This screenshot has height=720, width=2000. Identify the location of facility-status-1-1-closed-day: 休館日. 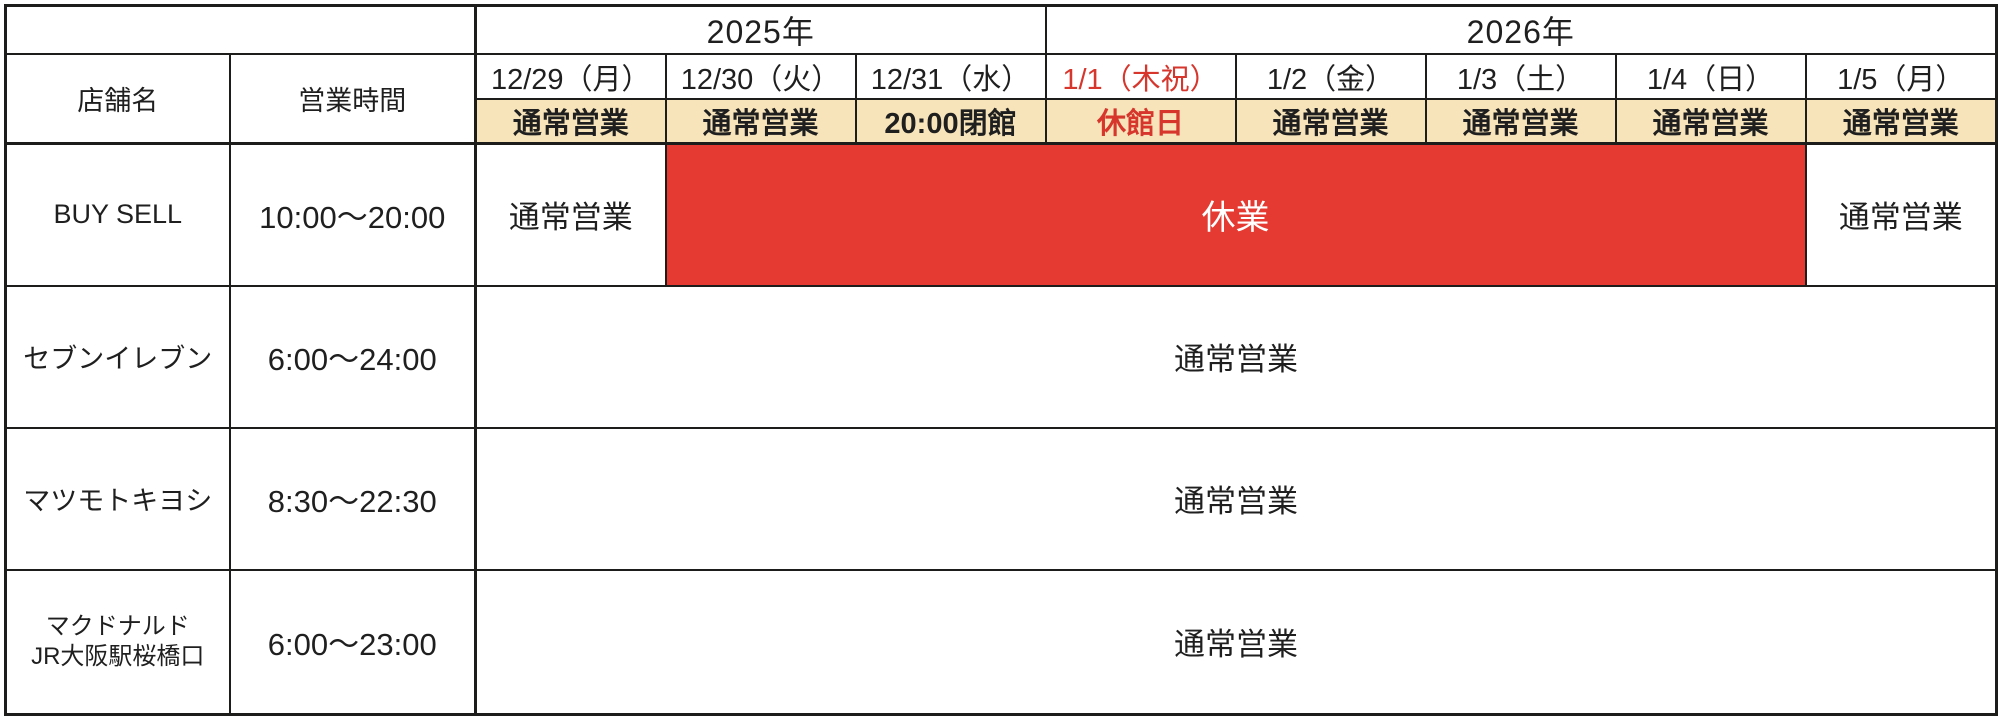
(1140, 121).